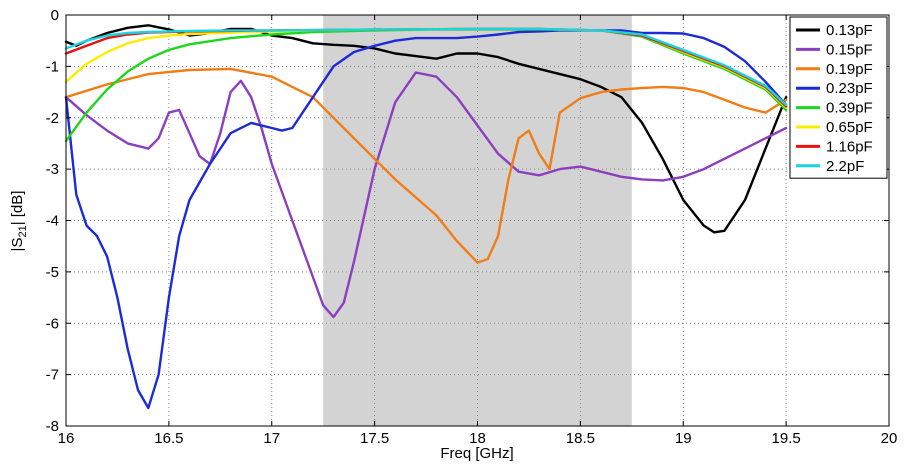 This screenshot has width=905, height=468. I want to click on x-tick-label: 19, so click(683, 438).